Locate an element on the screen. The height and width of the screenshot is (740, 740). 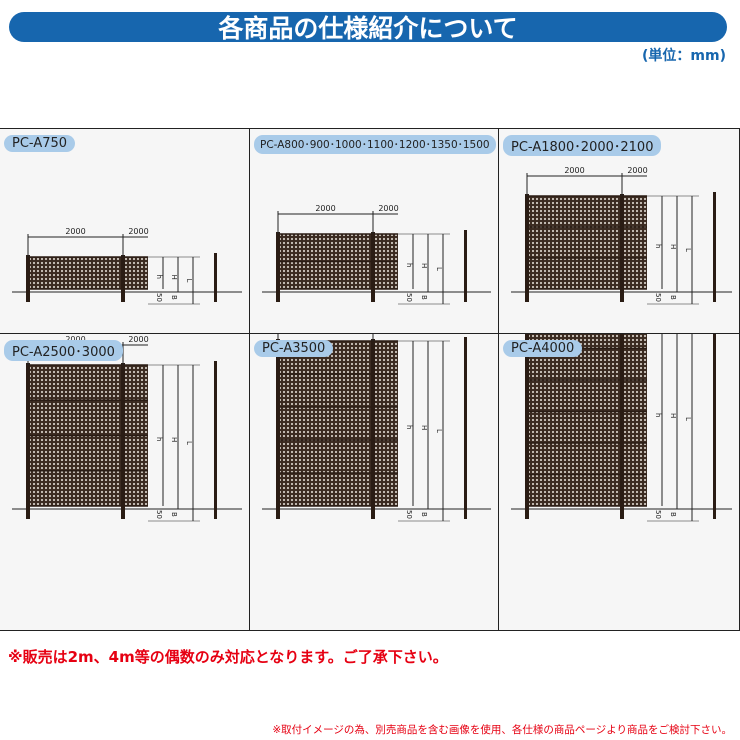
title-banner: 各商品の仕様紹介について is located at coordinates (368, 27).